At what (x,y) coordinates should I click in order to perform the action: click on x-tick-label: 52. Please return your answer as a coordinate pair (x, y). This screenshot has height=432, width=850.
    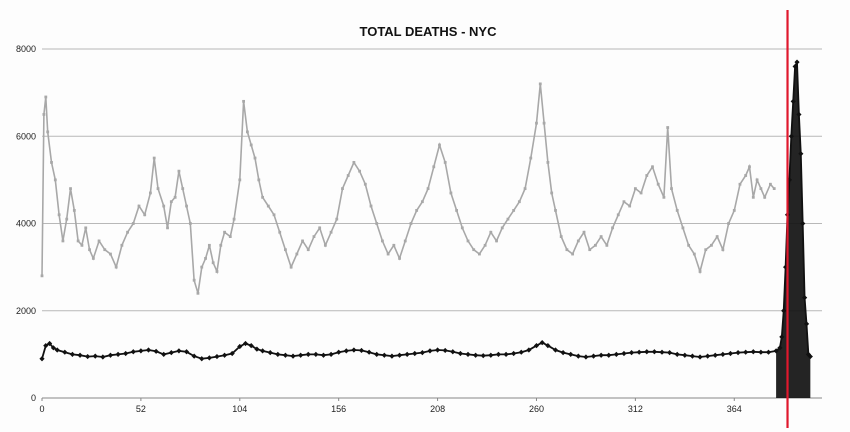
    Looking at the image, I should click on (141, 409).